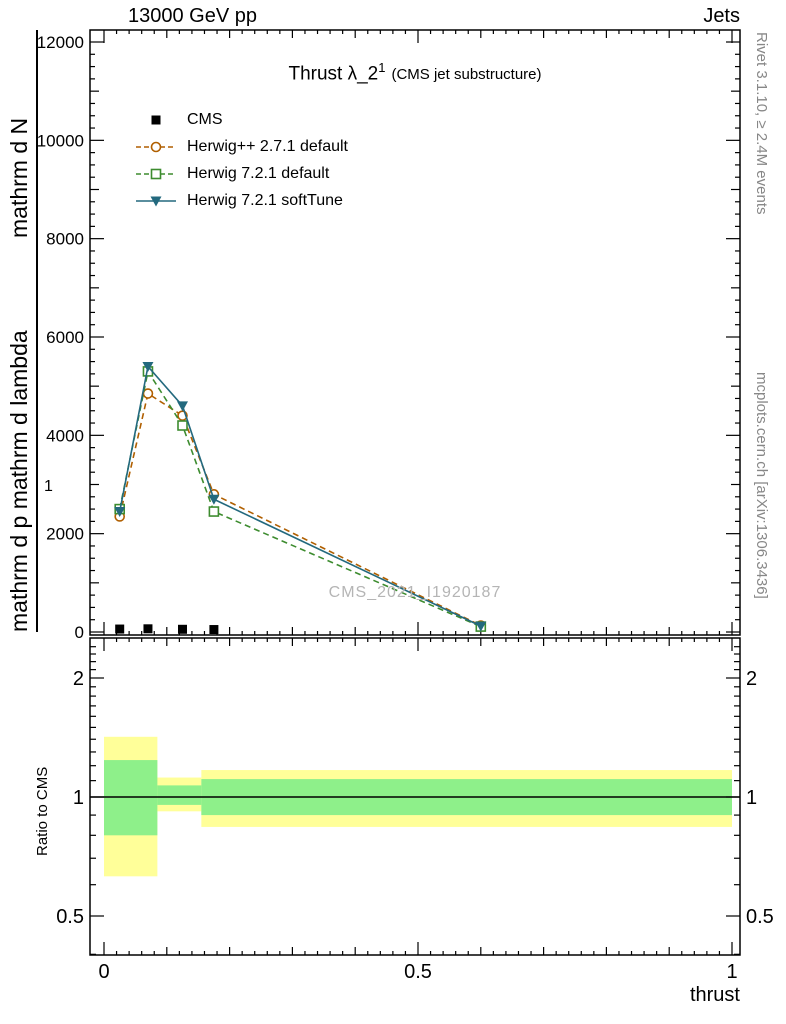 The width and height of the screenshot is (786, 1024). Describe the element at coordinates (48, 486) in the screenshot. I see `y-axis-title-exponent: 1` at that location.